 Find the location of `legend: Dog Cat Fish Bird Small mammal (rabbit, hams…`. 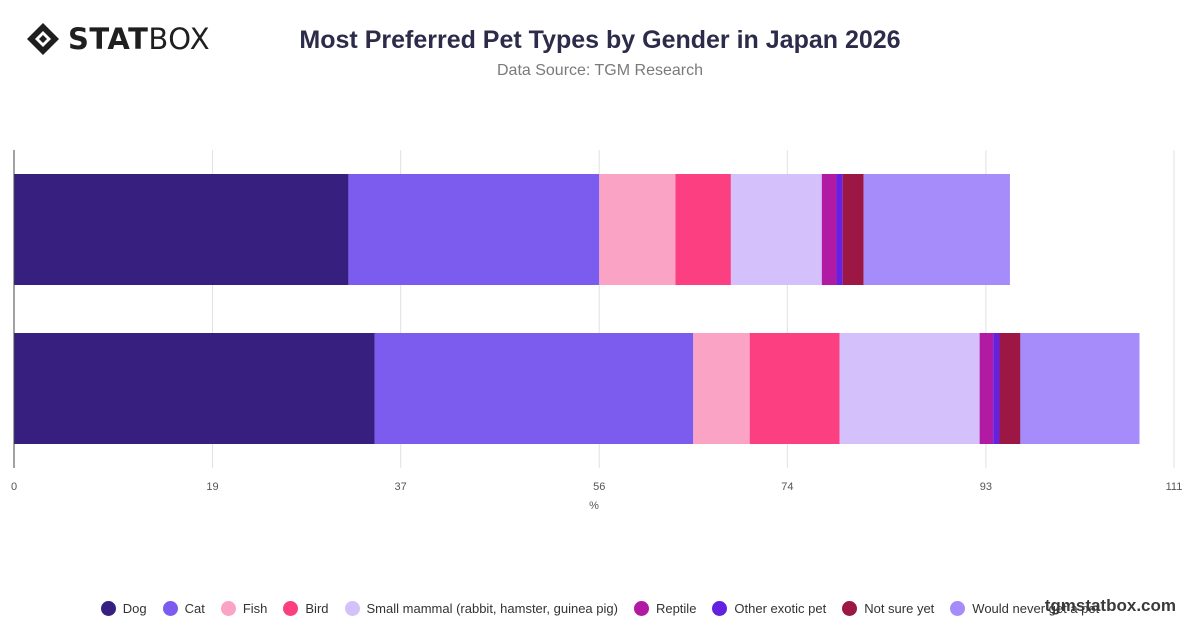

legend: Dog Cat Fish Bird Small mammal (rabbit, hams… is located at coordinates (600, 608).